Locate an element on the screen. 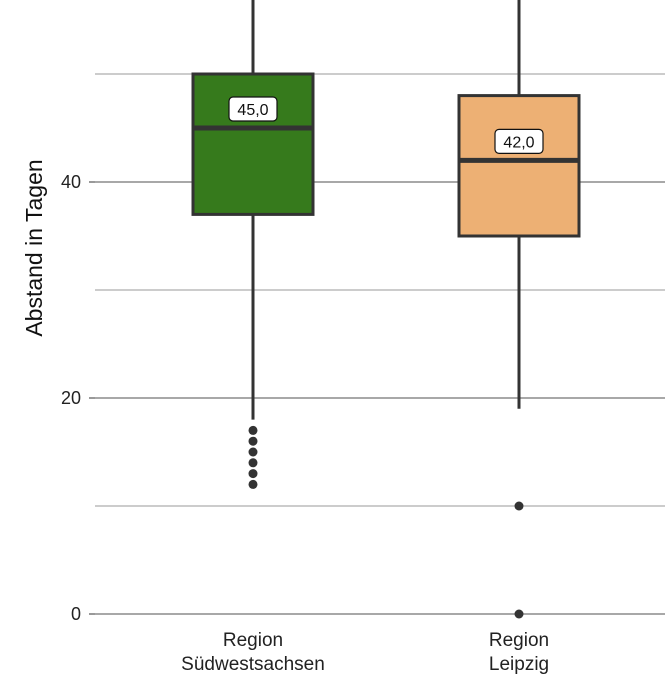  y-tick-label: 40 is located at coordinates (71, 182).